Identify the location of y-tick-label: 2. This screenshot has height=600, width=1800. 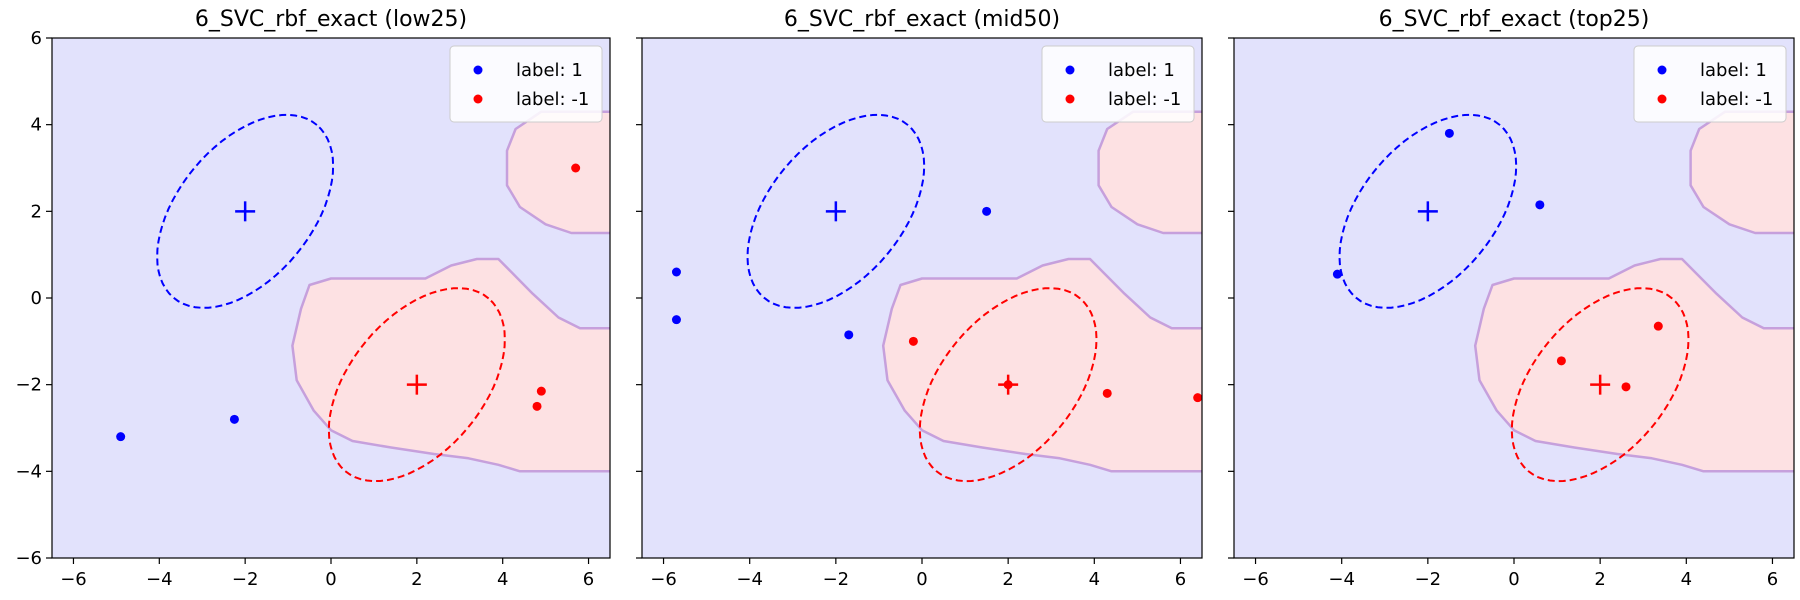
(36, 211).